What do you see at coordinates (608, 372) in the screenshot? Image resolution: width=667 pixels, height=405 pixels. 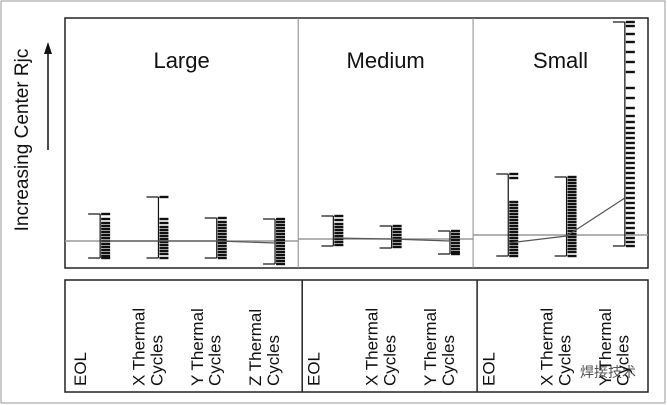 I see `watermark: 焊接技术` at bounding box center [608, 372].